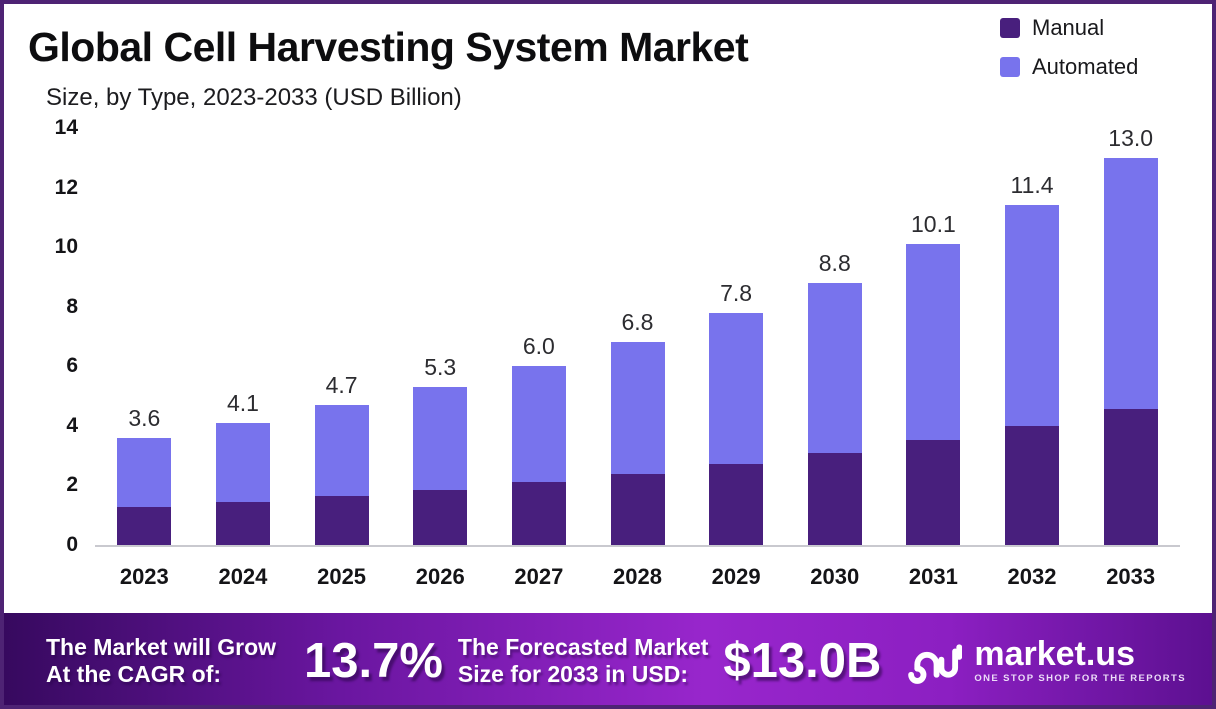 The height and width of the screenshot is (709, 1216). I want to click on y-axis-tick: 12, so click(66, 187).